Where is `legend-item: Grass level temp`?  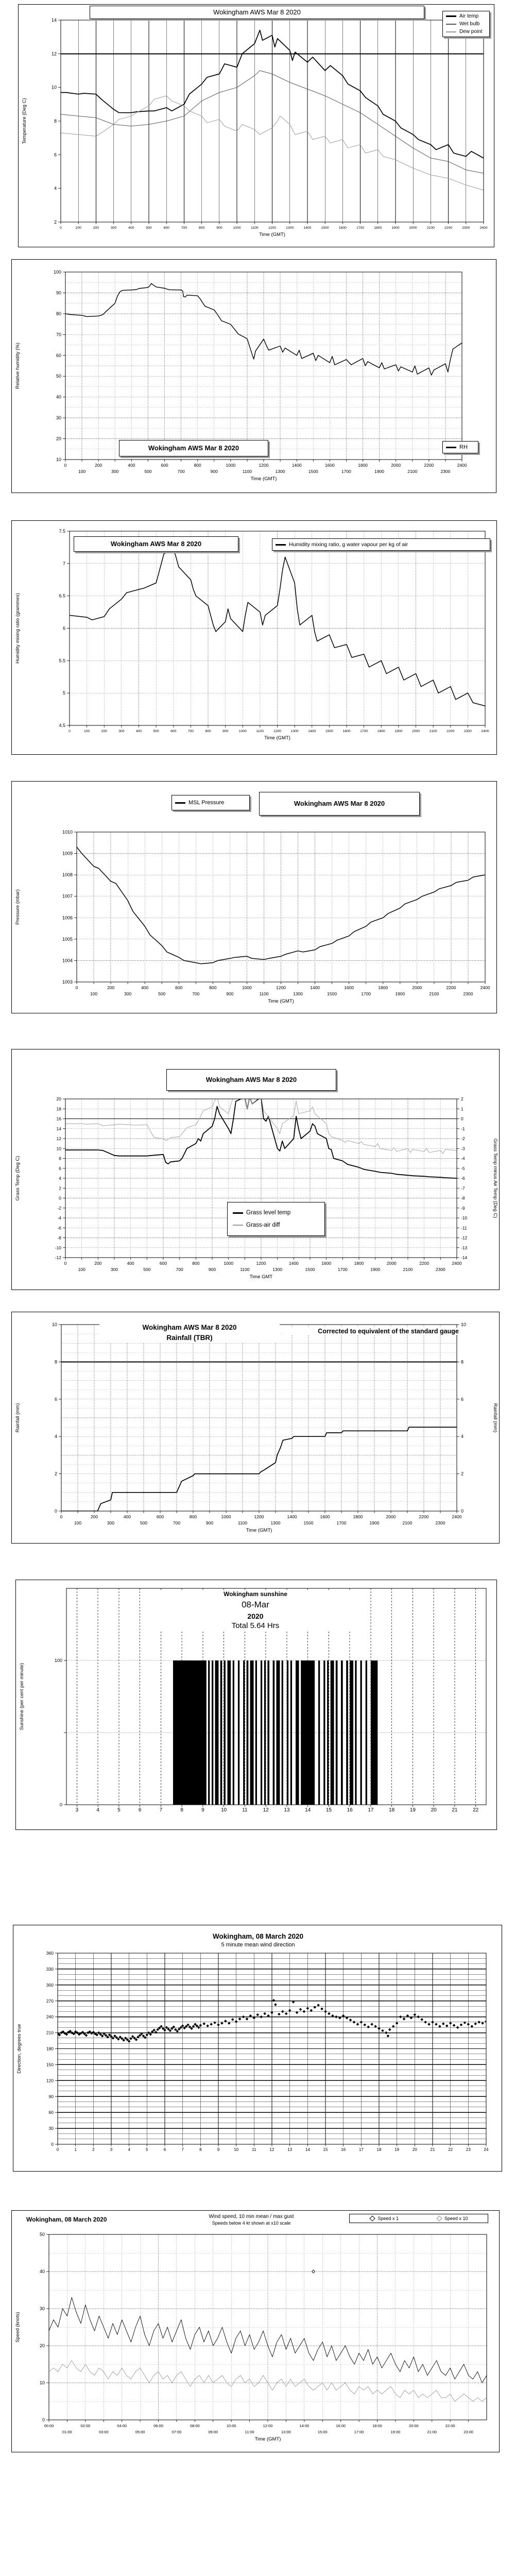 legend-item: Grass level temp is located at coordinates (276, 1213).